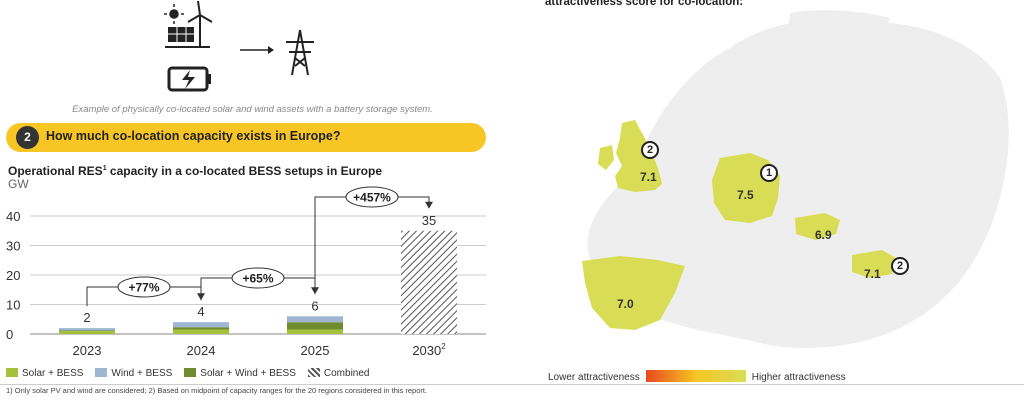  Describe the element at coordinates (798, 377) in the screenshot. I see `legend-high-label: Higher attractiveness` at that location.